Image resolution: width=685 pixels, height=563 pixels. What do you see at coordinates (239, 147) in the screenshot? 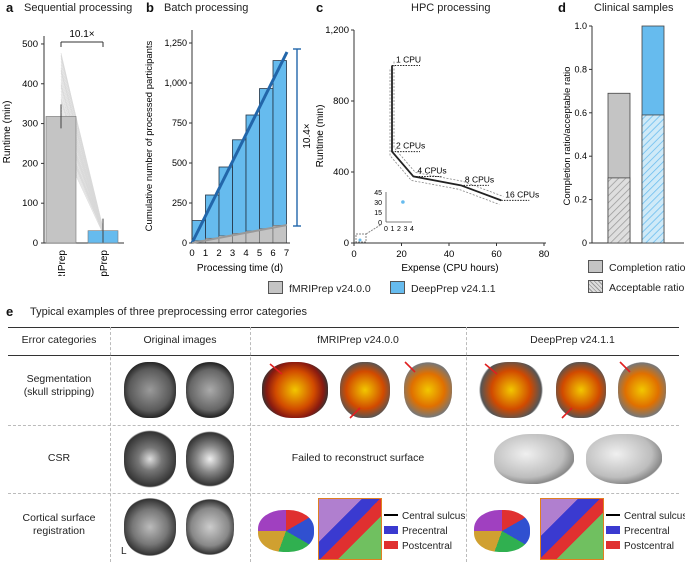
I see `panel-b-trend-line` at bounding box center [239, 147].